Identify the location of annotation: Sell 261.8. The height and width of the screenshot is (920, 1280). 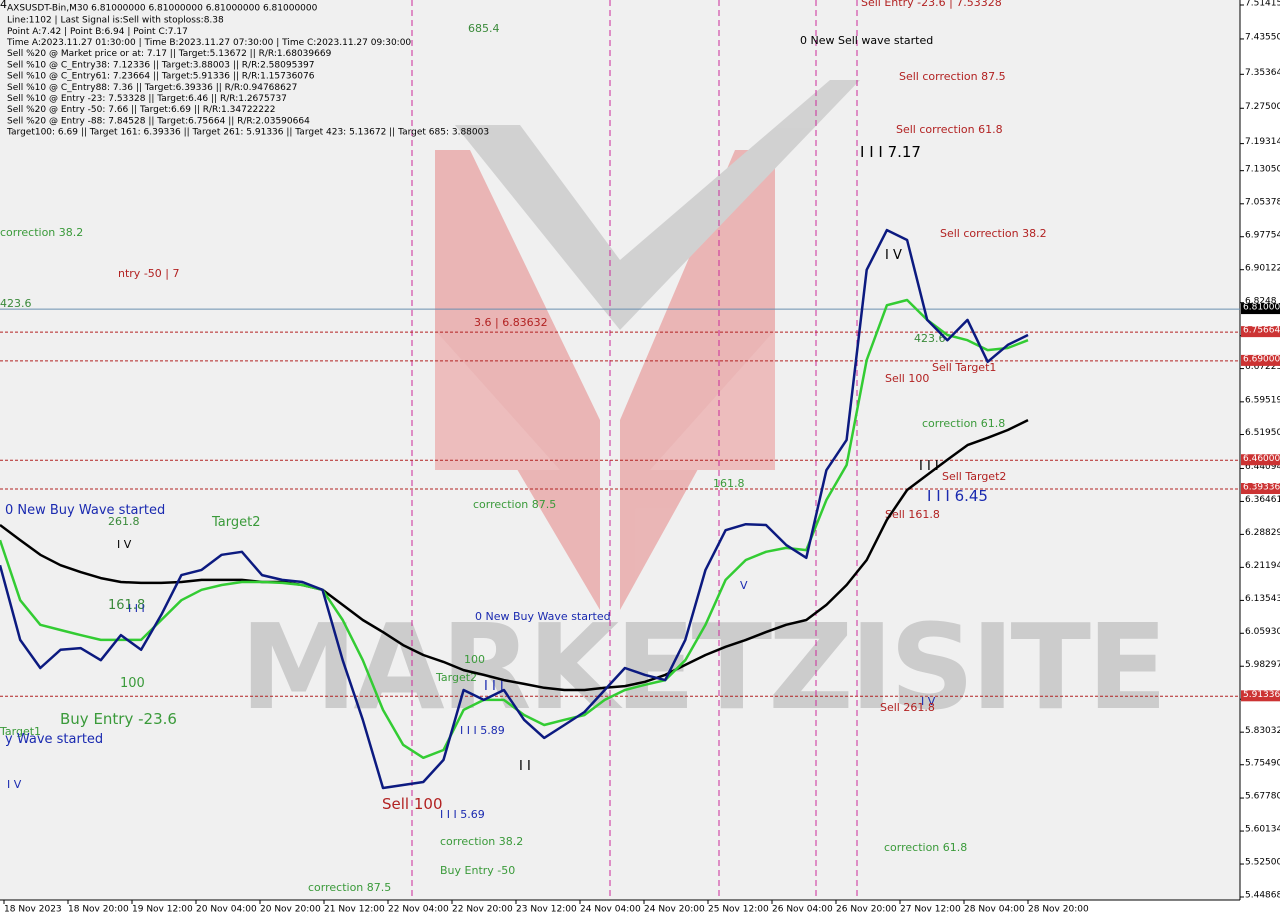
(907, 707).